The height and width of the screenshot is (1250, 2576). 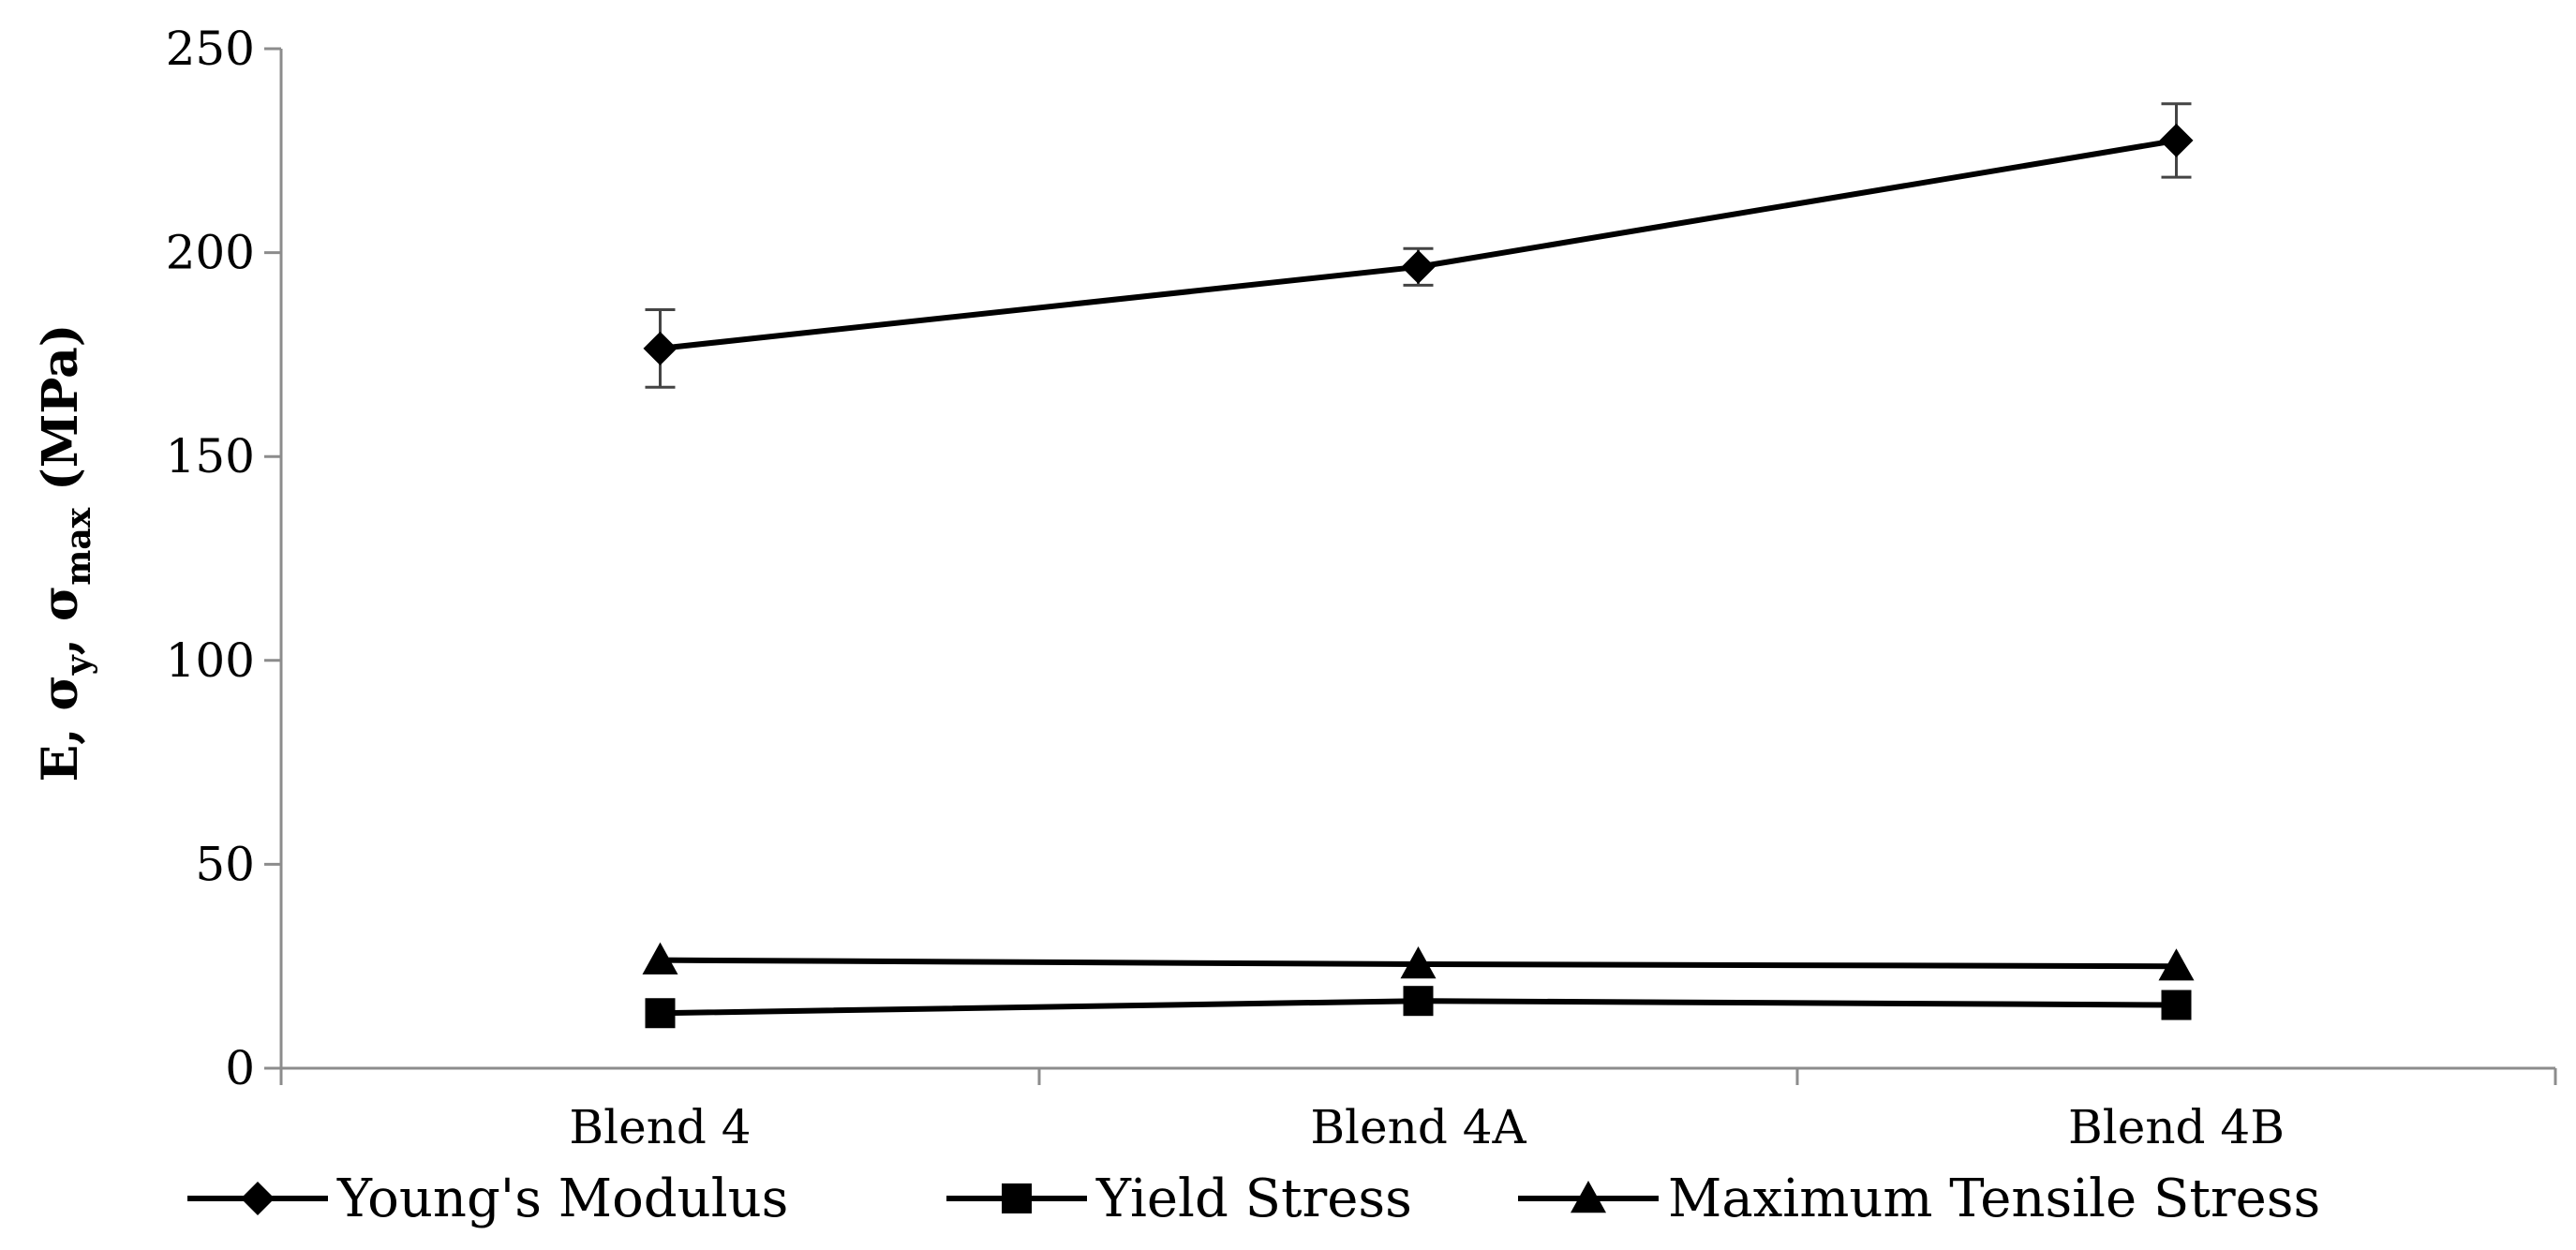 I want to click on y-tick-label: 0, so click(x=240, y=1068).